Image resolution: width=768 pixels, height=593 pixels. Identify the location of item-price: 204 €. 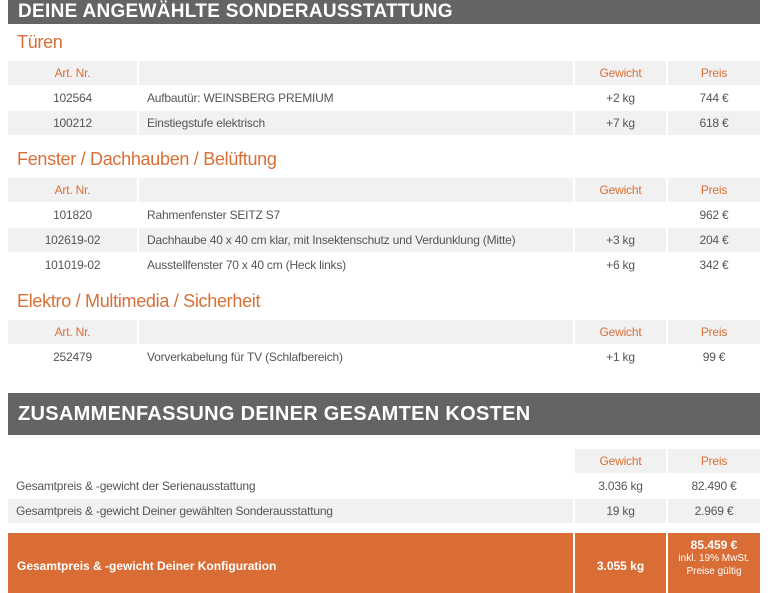
(714, 240).